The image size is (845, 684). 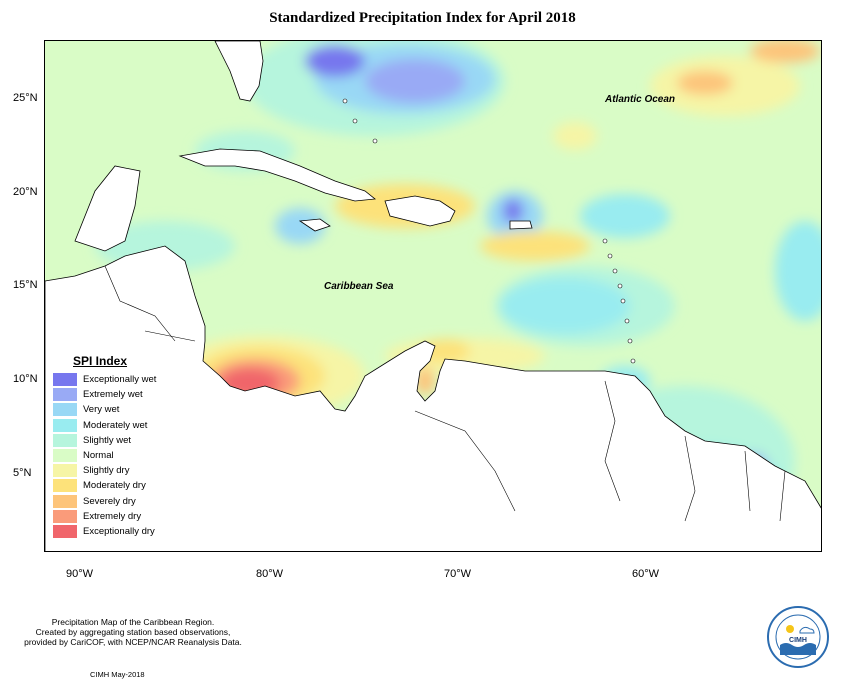 I want to click on jamaica-land, so click(x=314, y=225).